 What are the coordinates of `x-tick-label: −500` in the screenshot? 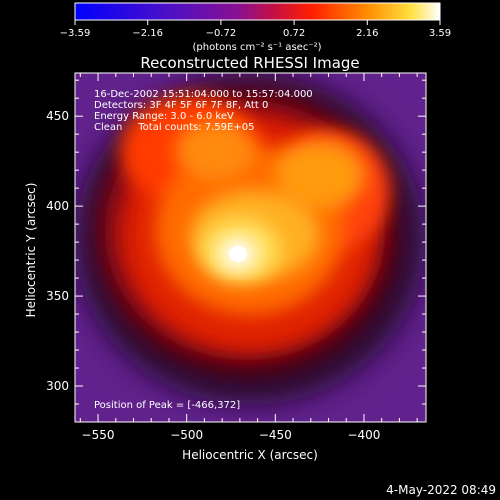 It's located at (186, 435).